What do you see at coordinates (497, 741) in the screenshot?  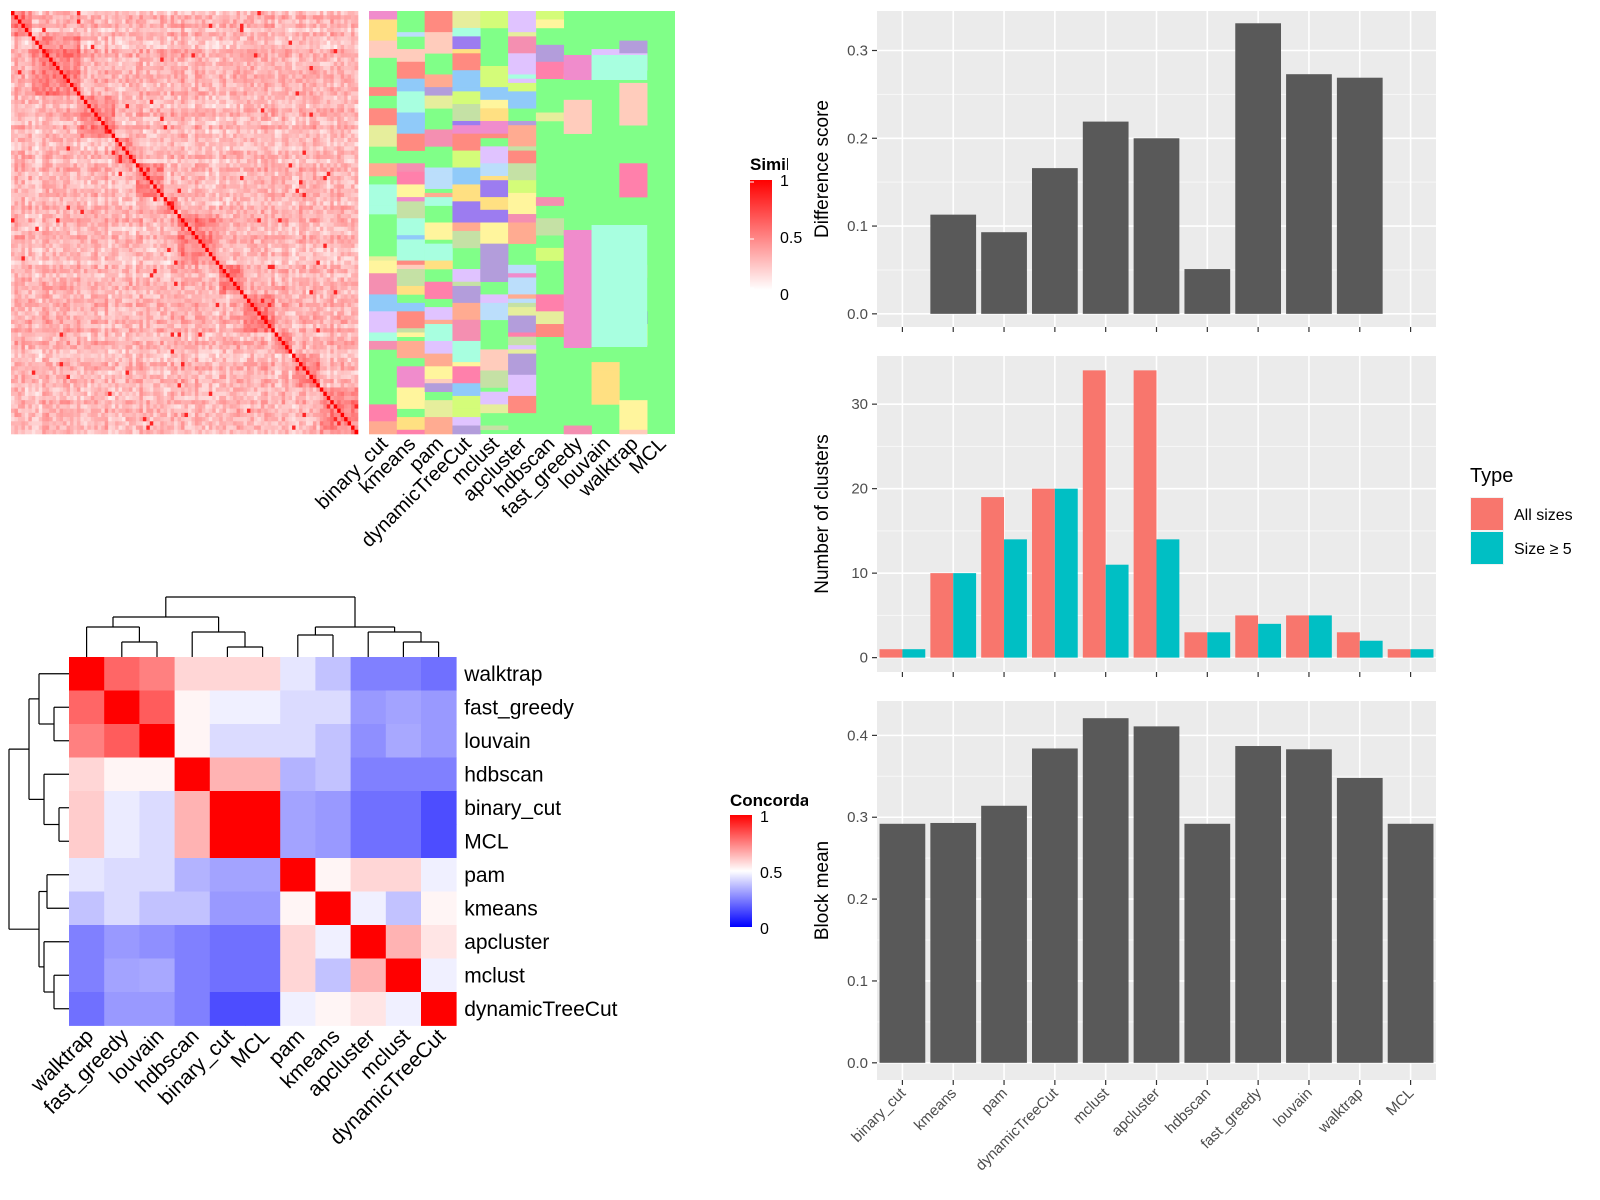 I see `concordance-row-label: louvain` at bounding box center [497, 741].